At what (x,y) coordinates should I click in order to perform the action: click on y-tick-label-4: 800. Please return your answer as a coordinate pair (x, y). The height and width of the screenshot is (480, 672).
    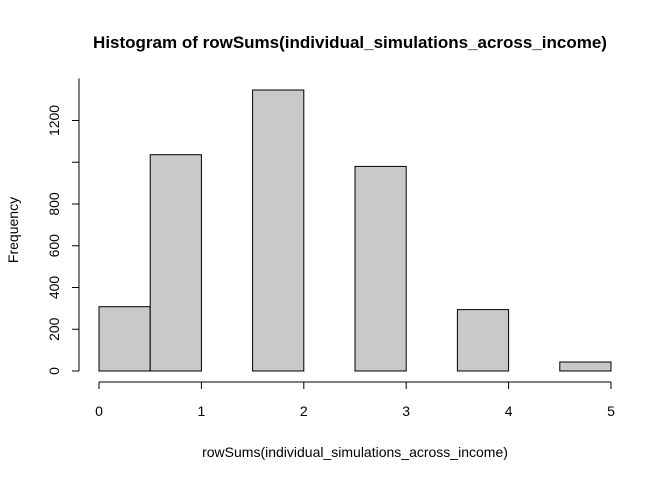
    Looking at the image, I should click on (54, 204).